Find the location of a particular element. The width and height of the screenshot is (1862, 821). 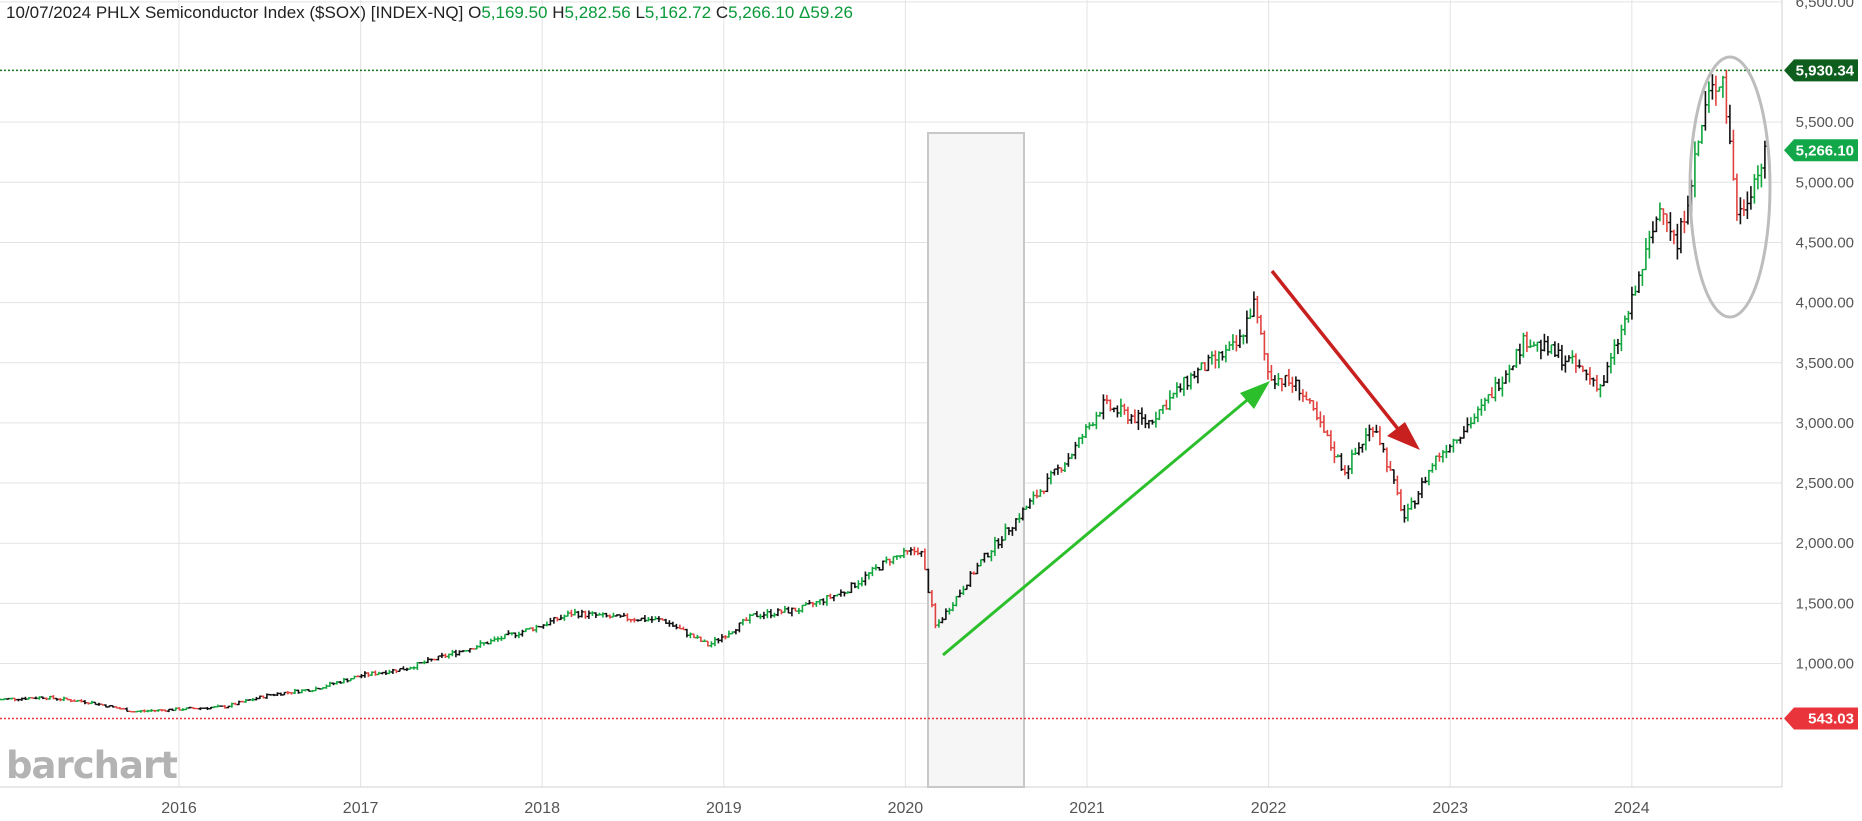

header-close-value: 5,266.10 is located at coordinates (761, 12).